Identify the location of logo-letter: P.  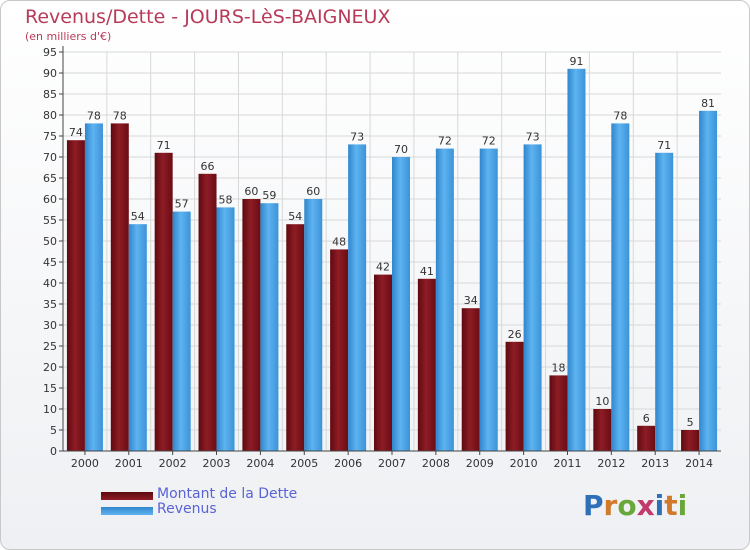
(593, 505).